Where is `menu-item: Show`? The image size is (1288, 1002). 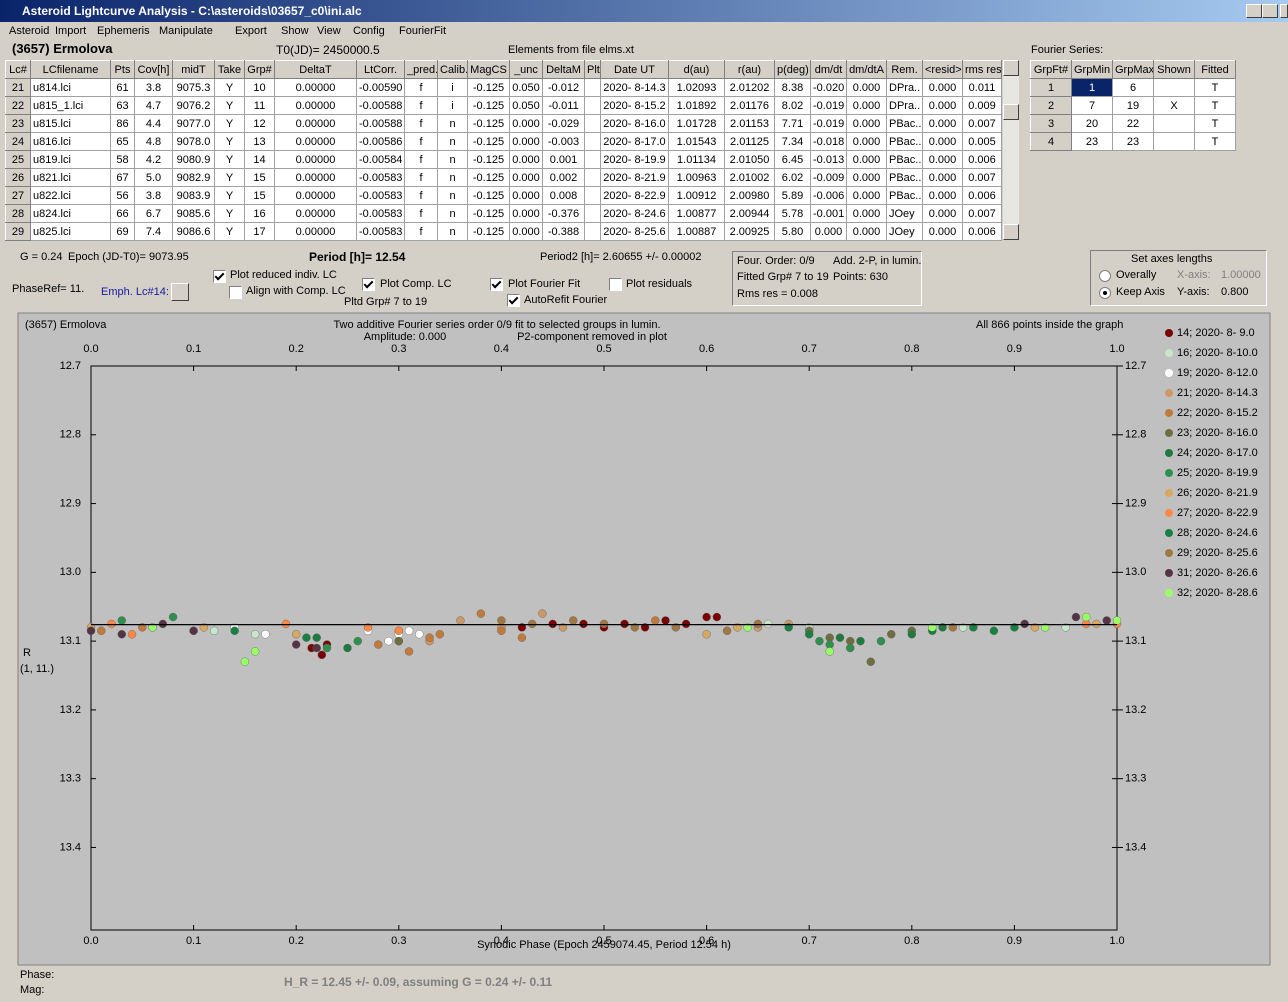 menu-item: Show is located at coordinates (295, 31).